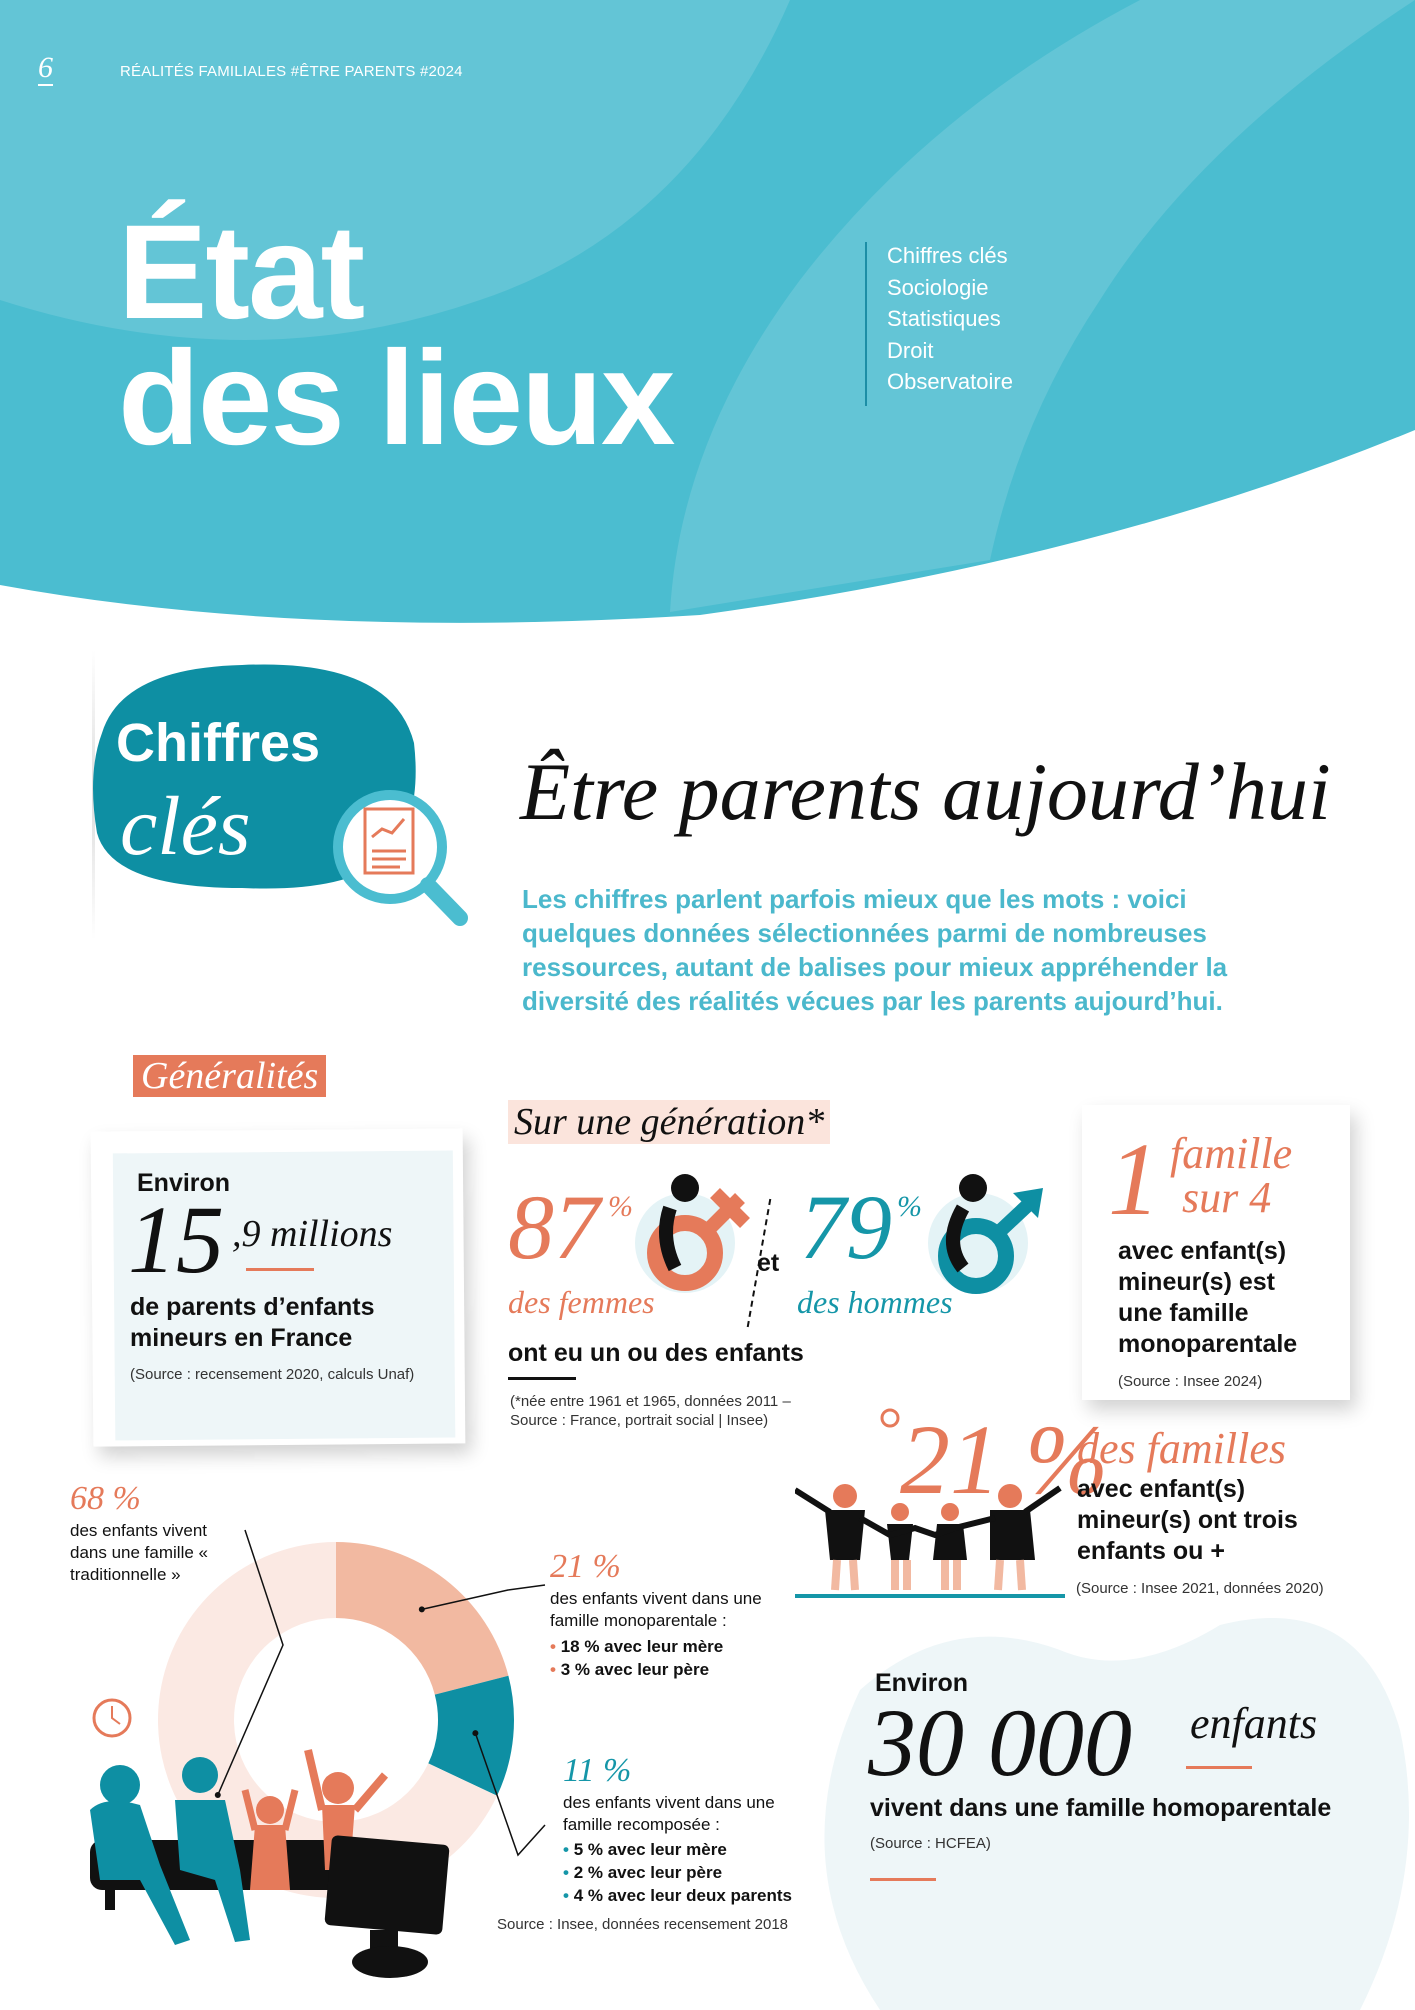  I want to click on stat-big: 15, so click(176, 1239).